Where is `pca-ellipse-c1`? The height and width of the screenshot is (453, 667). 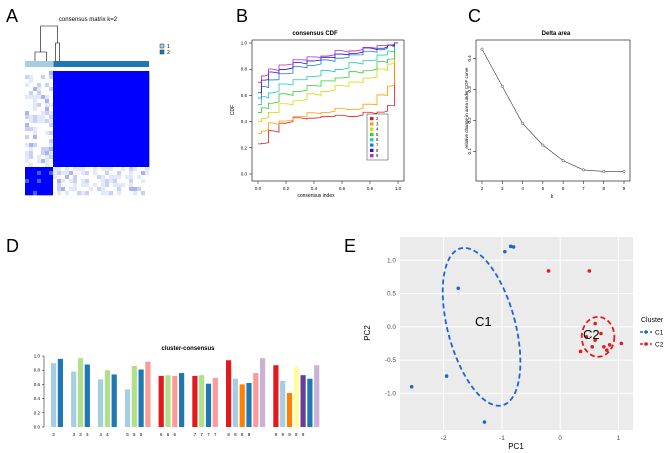
pca-ellipse-c1 is located at coordinates (481, 327).